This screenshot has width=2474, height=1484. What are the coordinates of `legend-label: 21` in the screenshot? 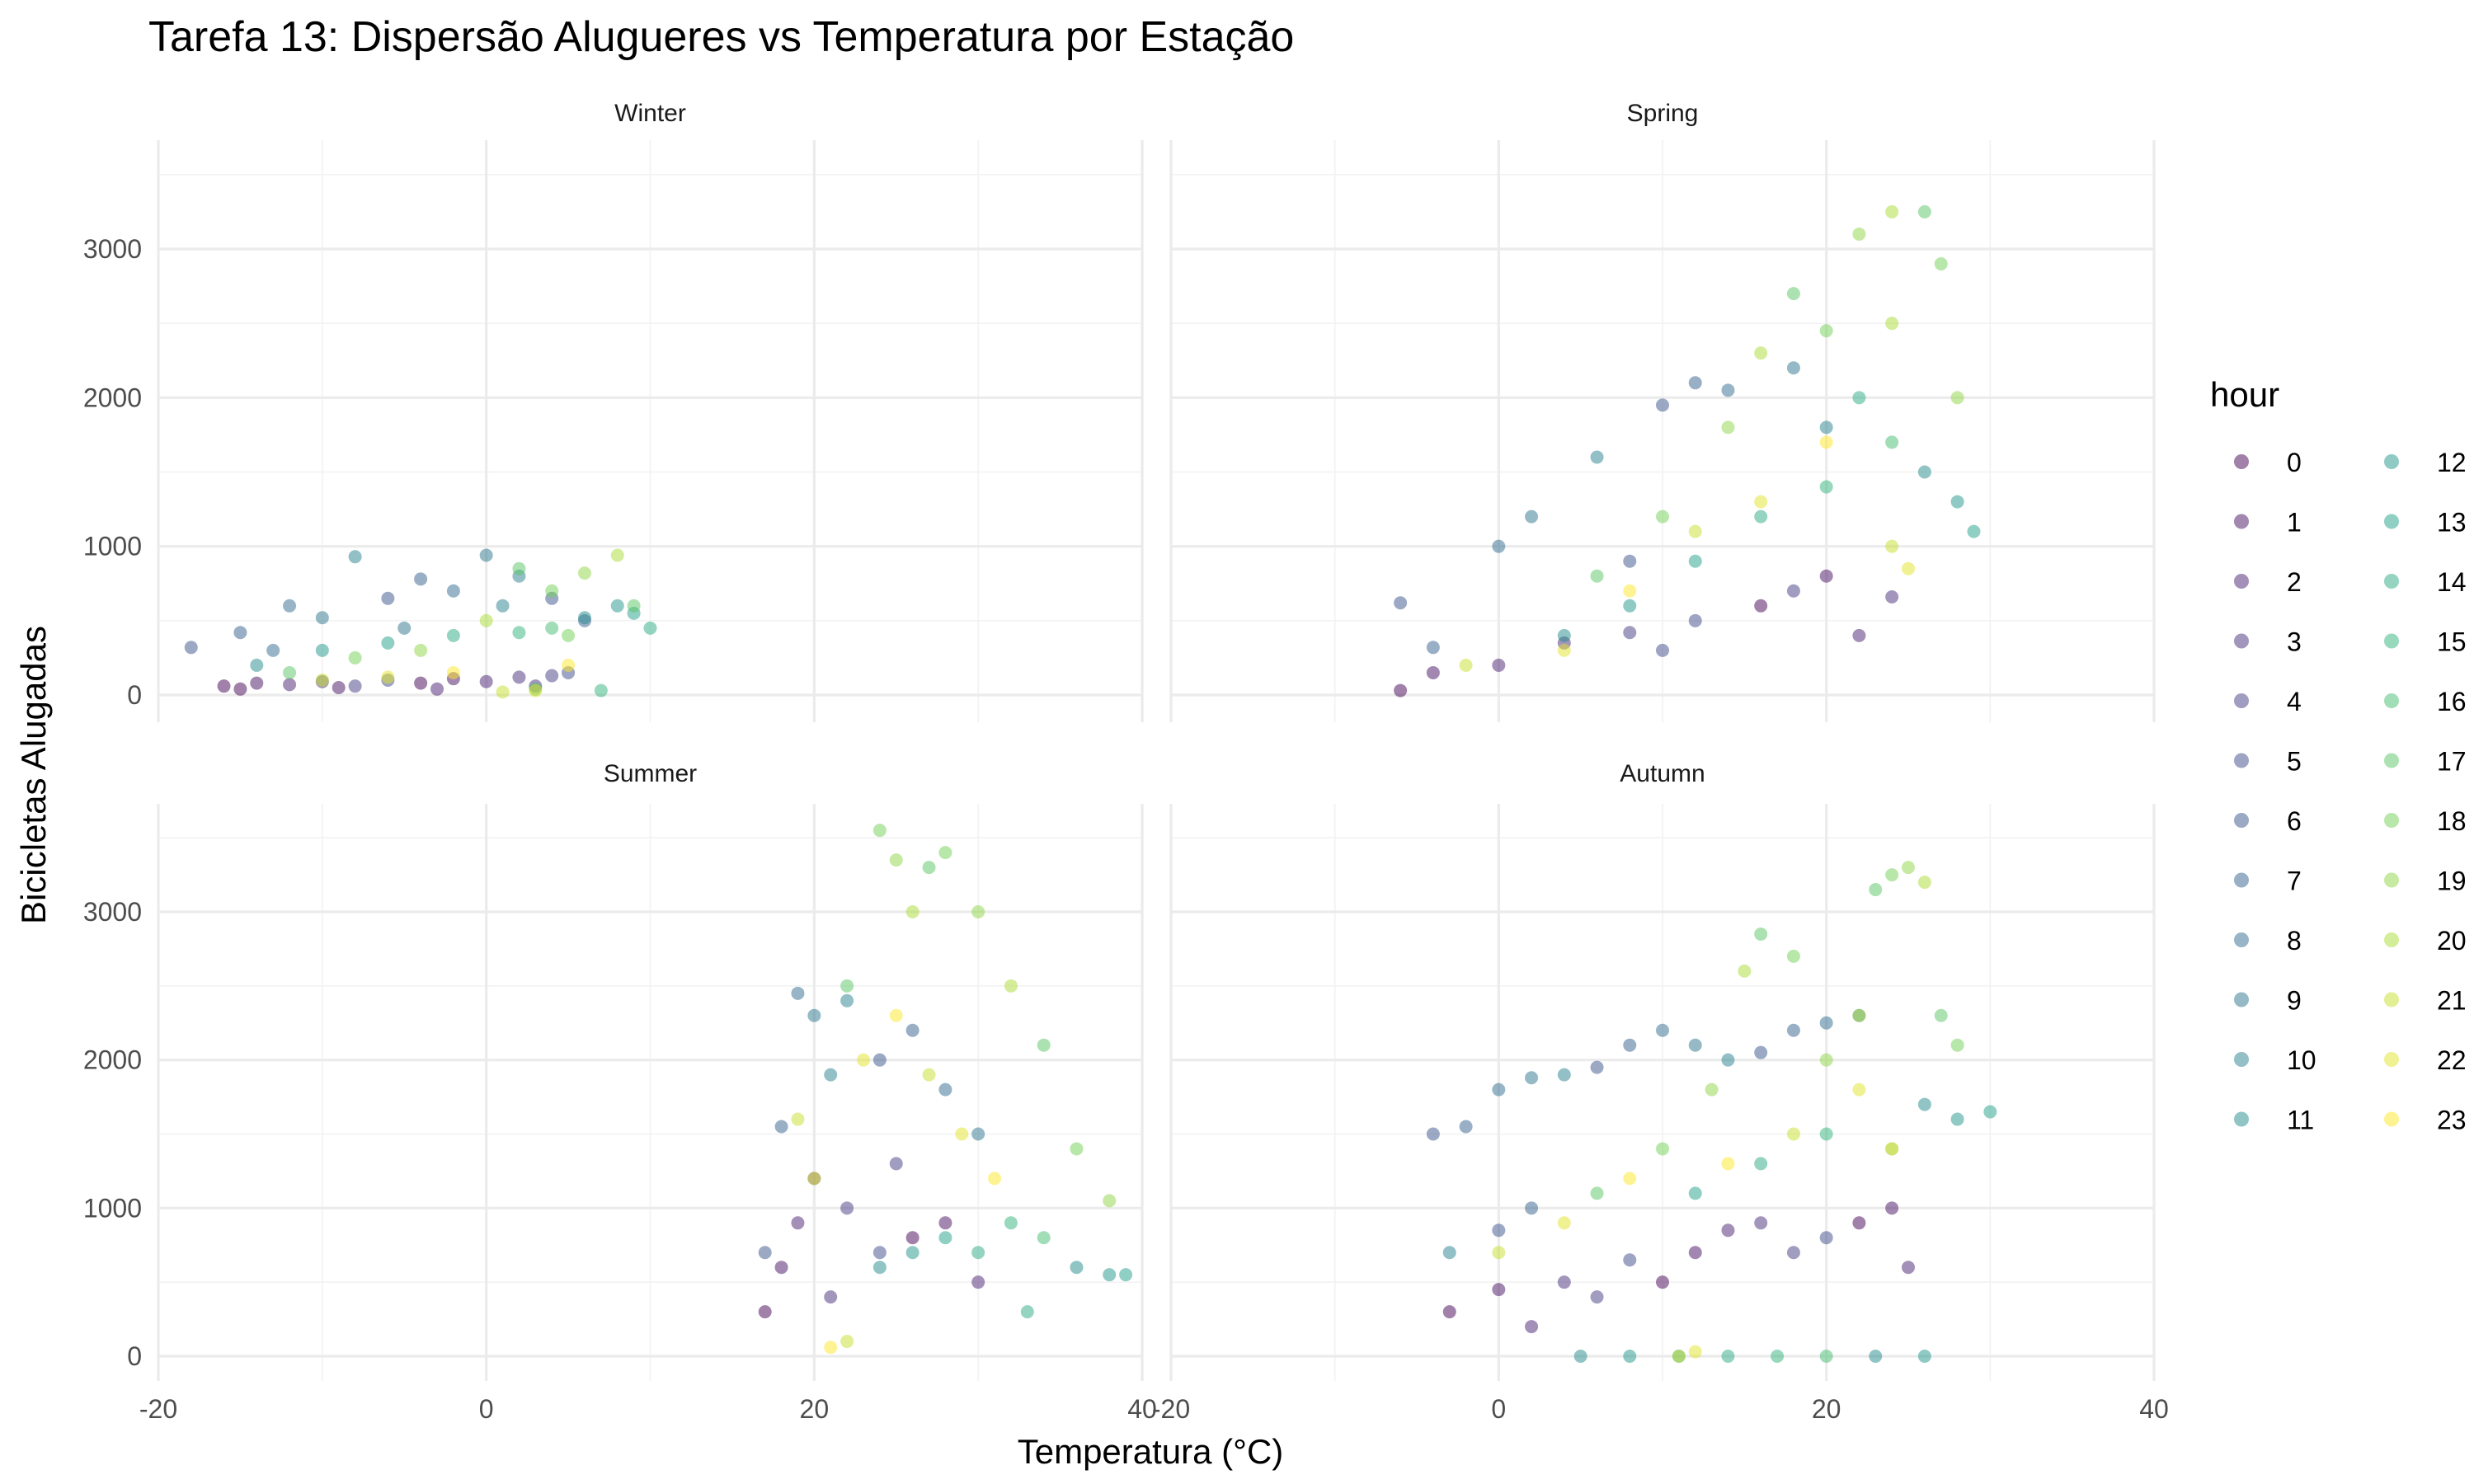 It's located at (2452, 1001).